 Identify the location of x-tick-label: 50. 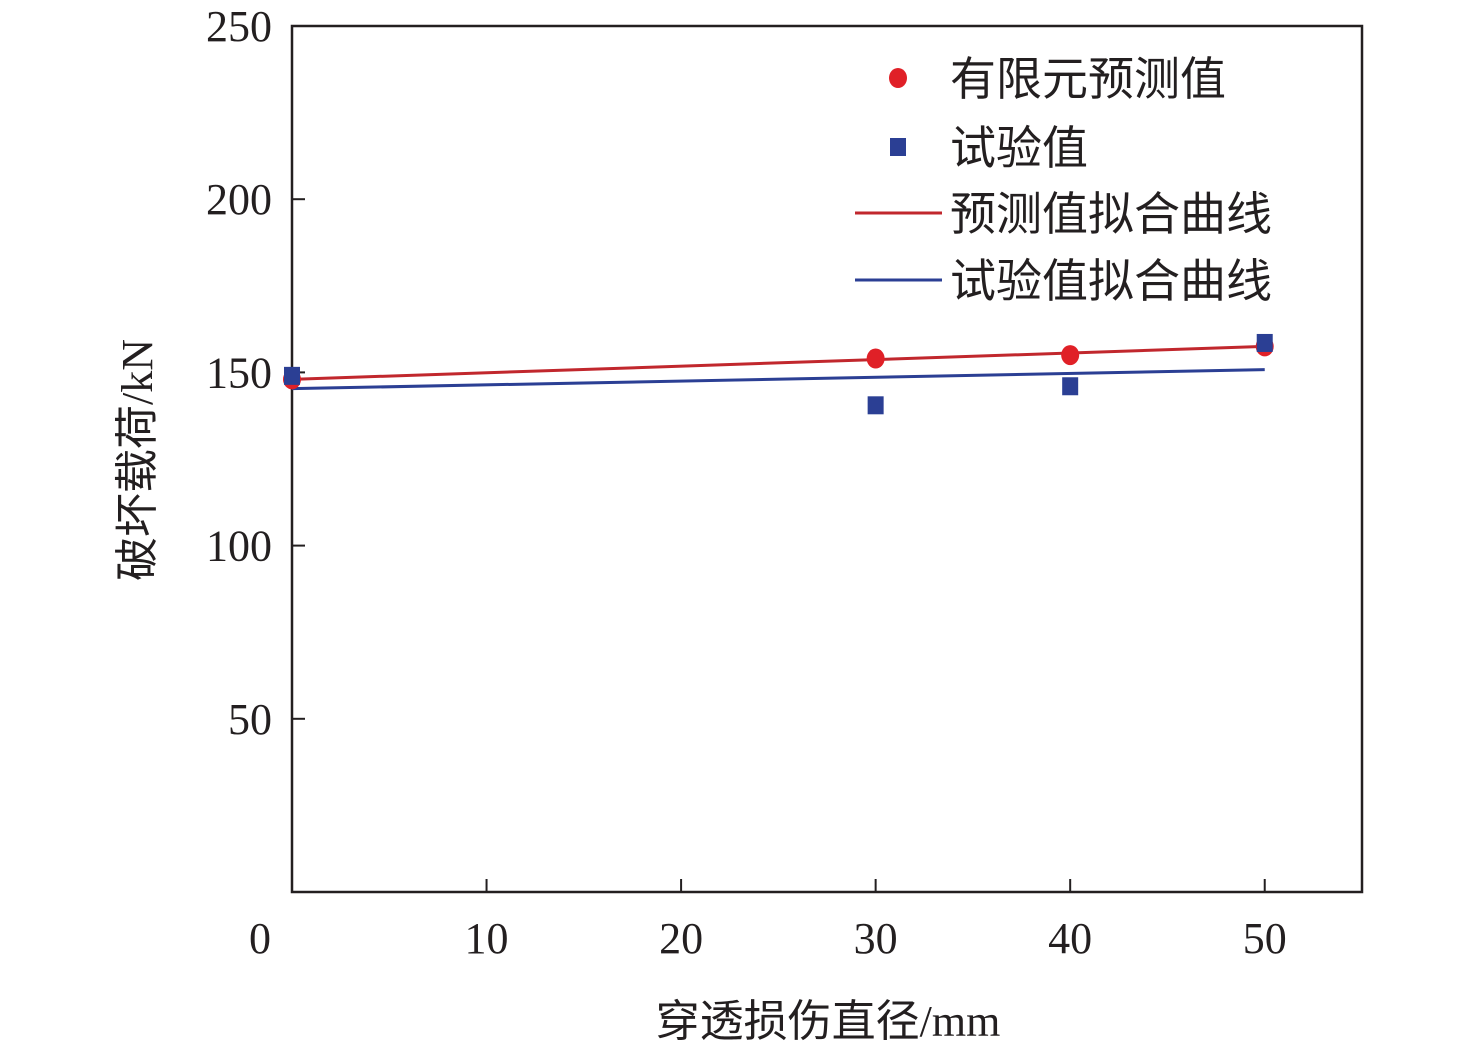
(1265, 938).